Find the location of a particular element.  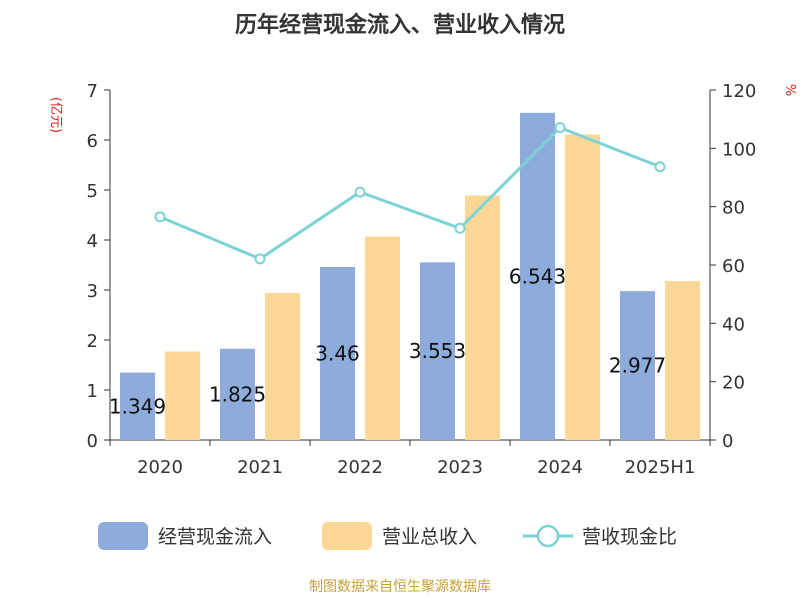

right-axis-ticks: 0 20 40 60 80 100 120 is located at coordinates (733, 266).